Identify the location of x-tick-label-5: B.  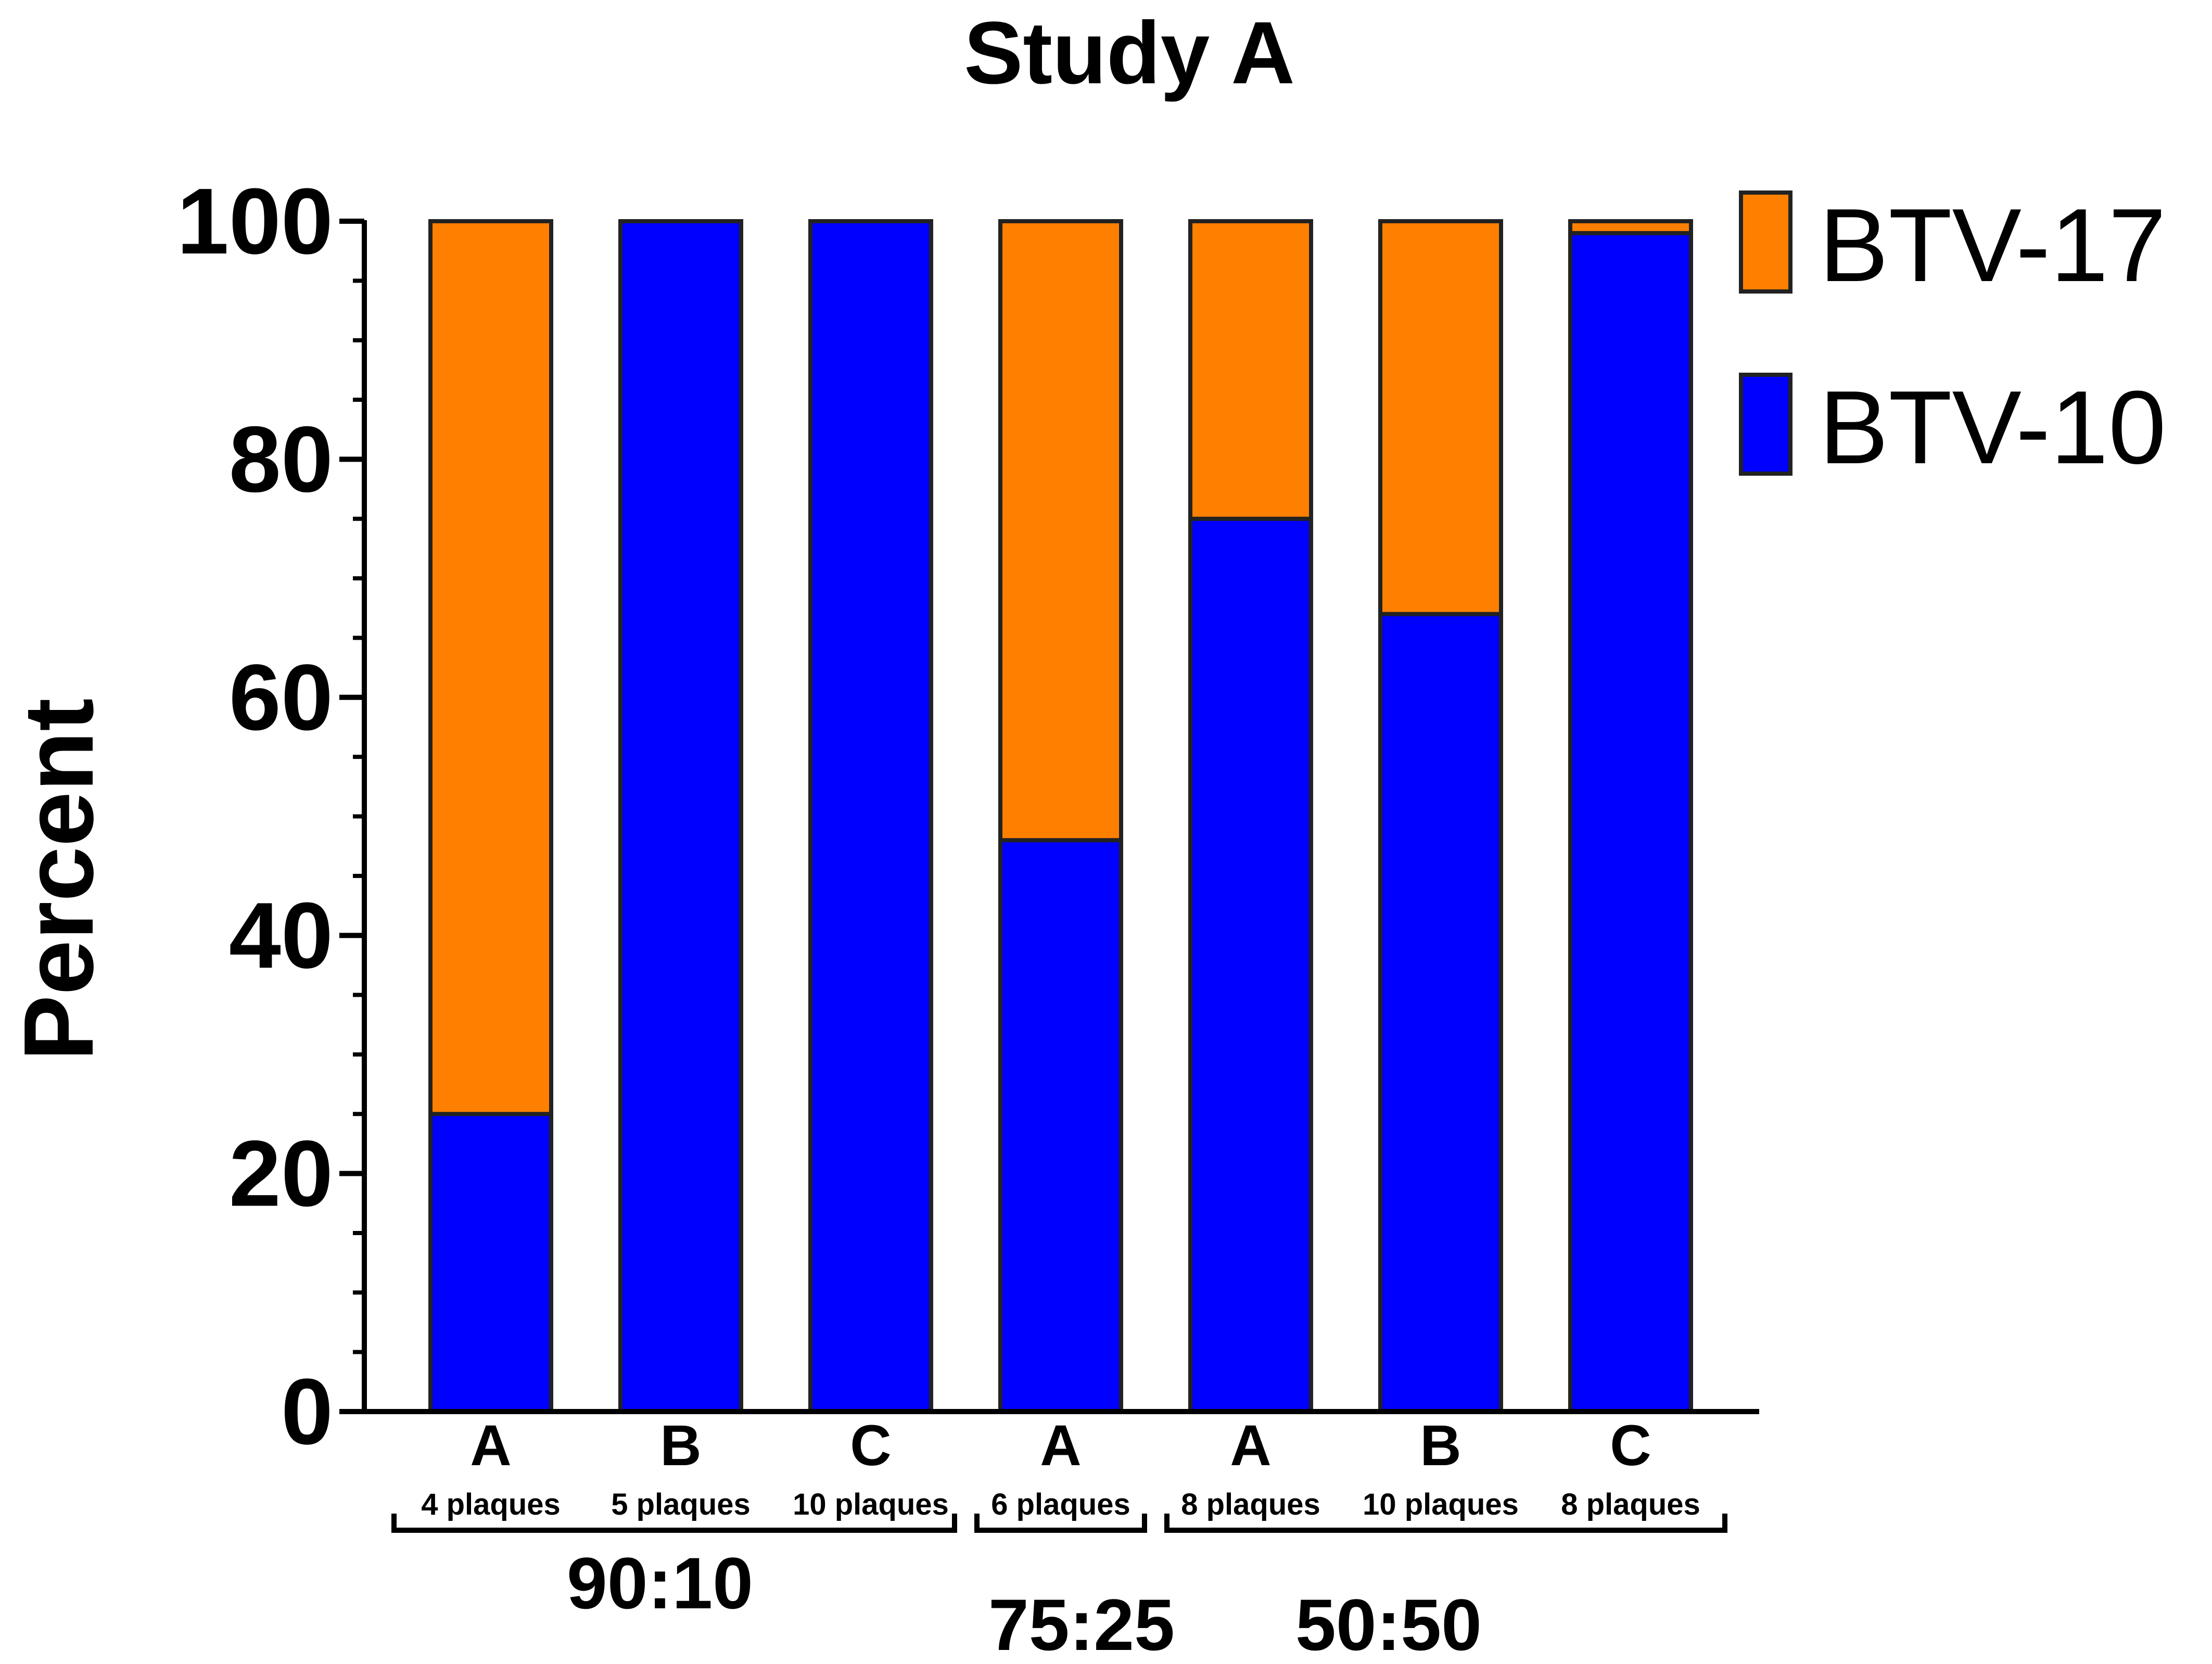
(1440, 1446).